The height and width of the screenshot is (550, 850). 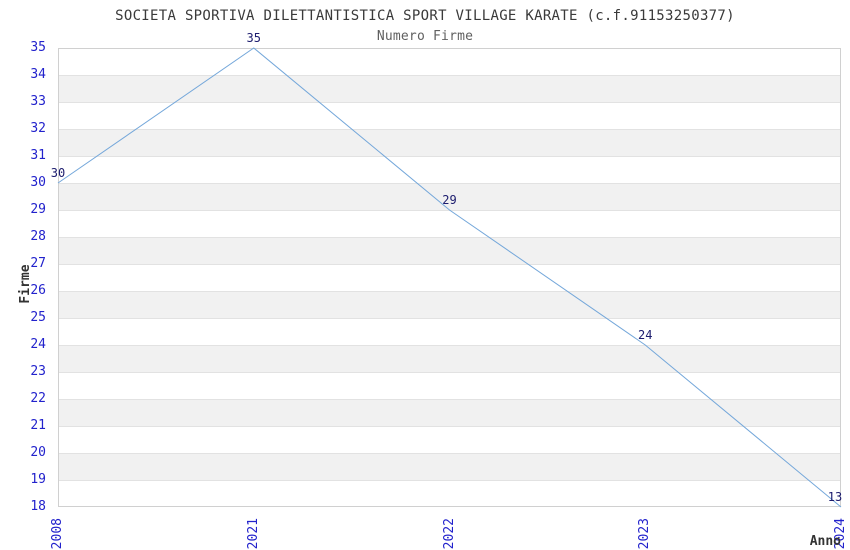 What do you see at coordinates (38, 128) in the screenshot?
I see `y-tick-label: 32` at bounding box center [38, 128].